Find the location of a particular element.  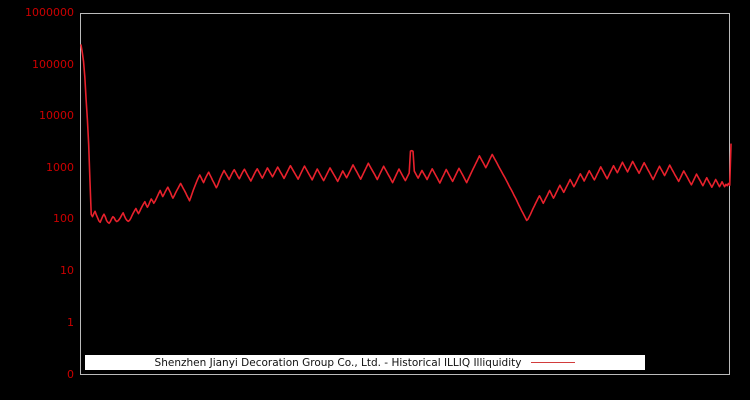

y-tick-label-100: 100 is located at coordinates (63, 219).